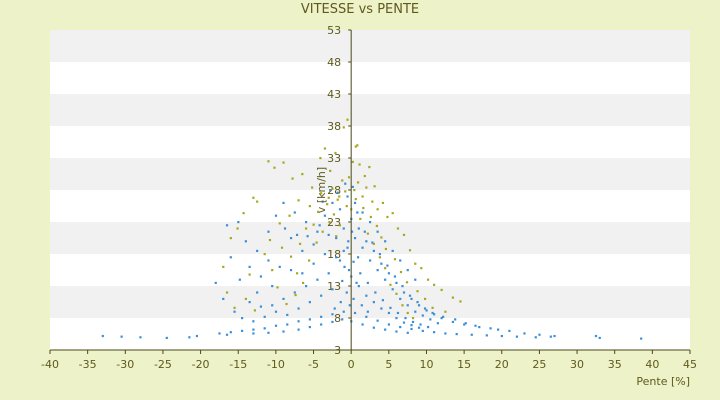  Describe the element at coordinates (163, 364) in the screenshot. I see `x-tick-label: -25` at that location.